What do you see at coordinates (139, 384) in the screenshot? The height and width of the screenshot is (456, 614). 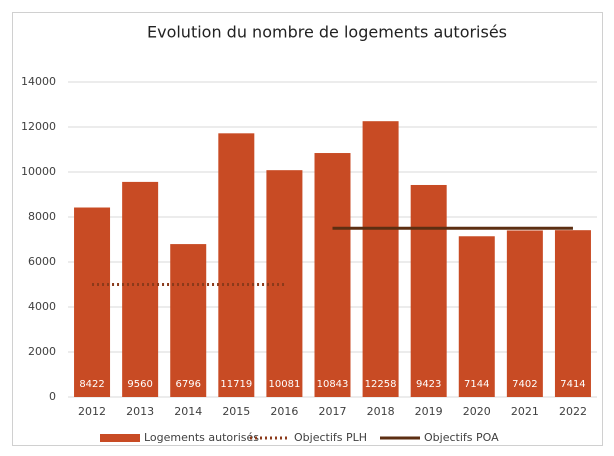 I see `data-label: 9560` at bounding box center [139, 384].